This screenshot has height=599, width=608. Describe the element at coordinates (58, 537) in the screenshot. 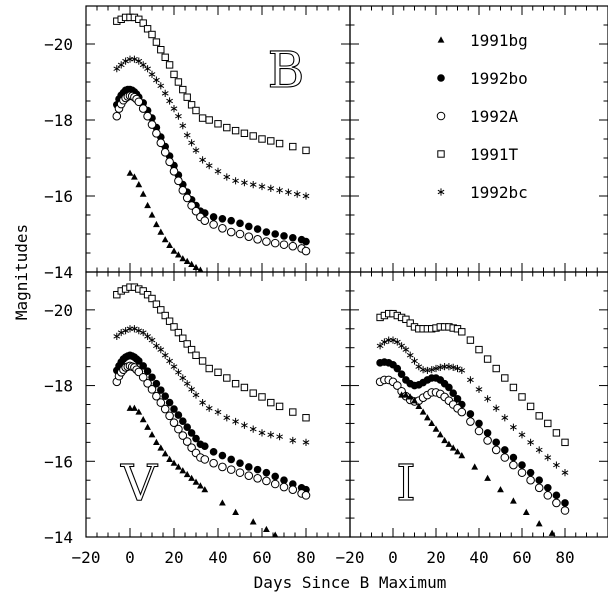

I see `y-tick-label: −14` at that location.